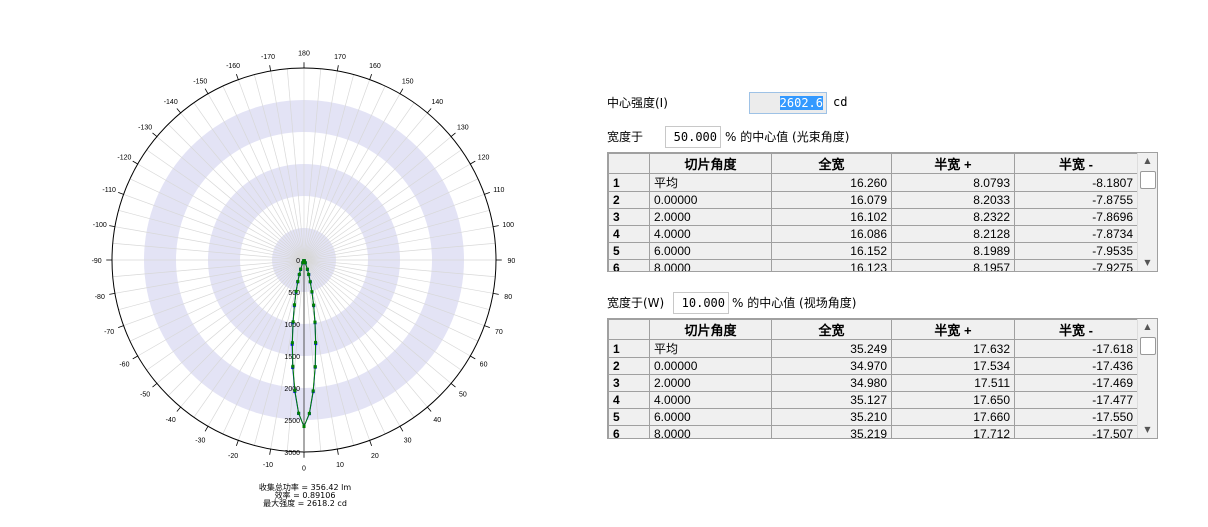 This screenshot has width=1208, height=527. What do you see at coordinates (1076, 251) in the screenshot?
I see `table-cell: -7.9535` at bounding box center [1076, 251].